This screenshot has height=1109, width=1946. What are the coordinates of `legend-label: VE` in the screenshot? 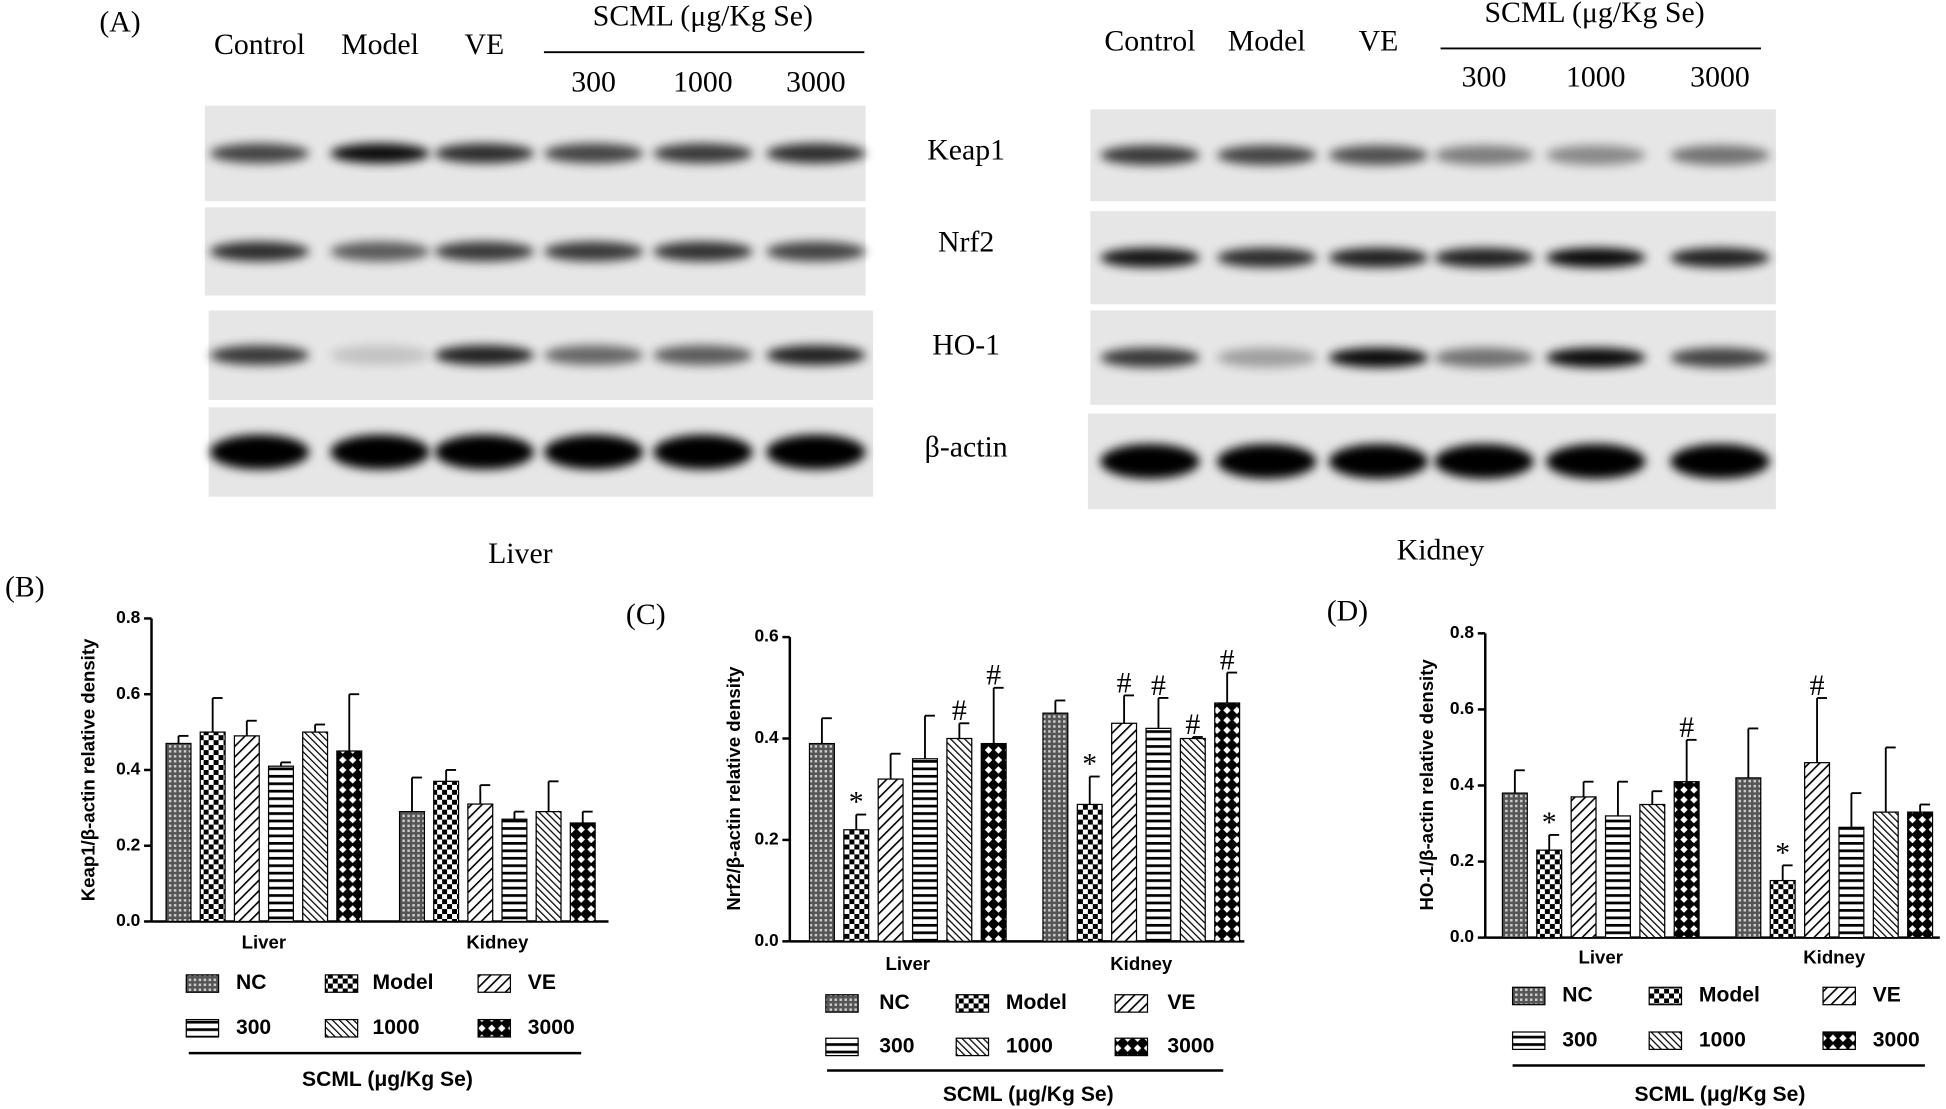 It's located at (542, 982).